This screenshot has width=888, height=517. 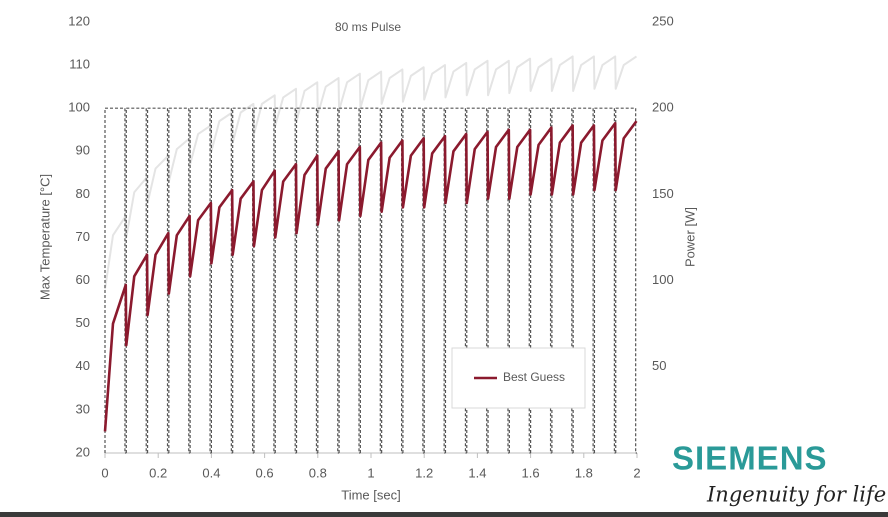 What do you see at coordinates (424, 472) in the screenshot?
I see `x-tick-label: 1.2` at bounding box center [424, 472].